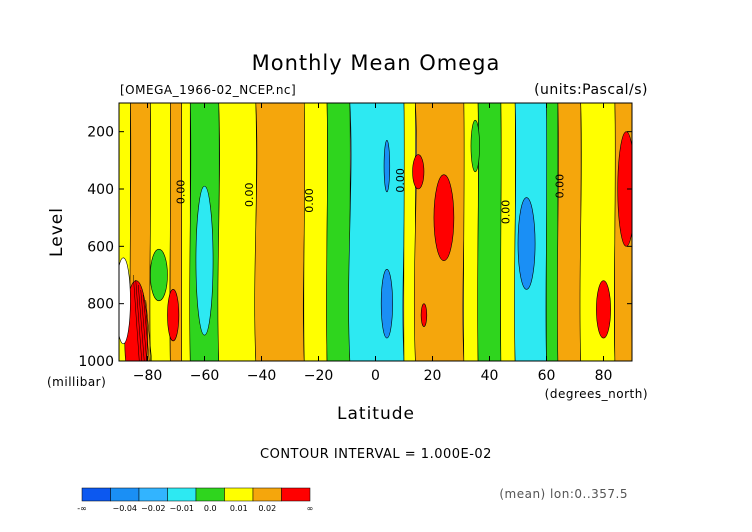 This screenshot has width=752, height=532. I want to click on y-tick-label-1: 400, so click(100, 190).